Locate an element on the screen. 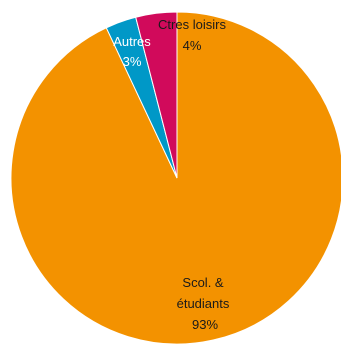 The image size is (341, 344). slice-percent-autres: 3% is located at coordinates (132, 61).